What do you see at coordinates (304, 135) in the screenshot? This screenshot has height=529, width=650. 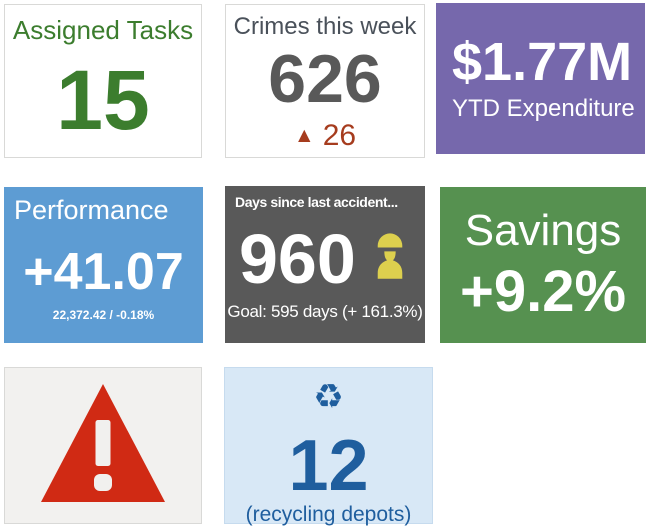 I see `up-arrow-icon: ▲` at bounding box center [304, 135].